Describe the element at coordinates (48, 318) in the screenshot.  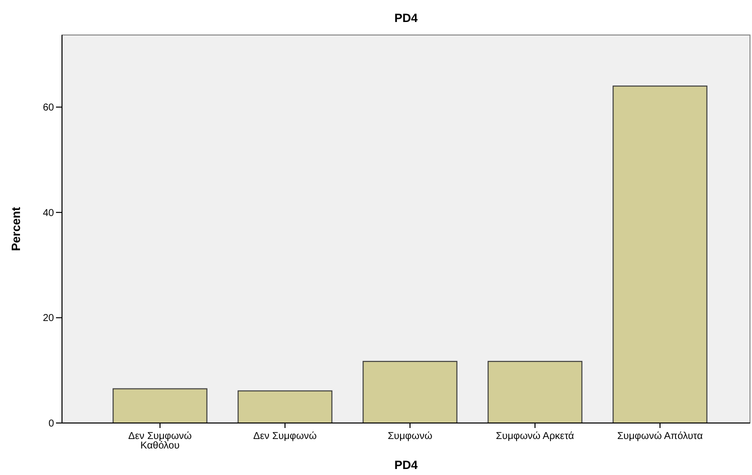
I see `y-tick-label: 20` at that location.